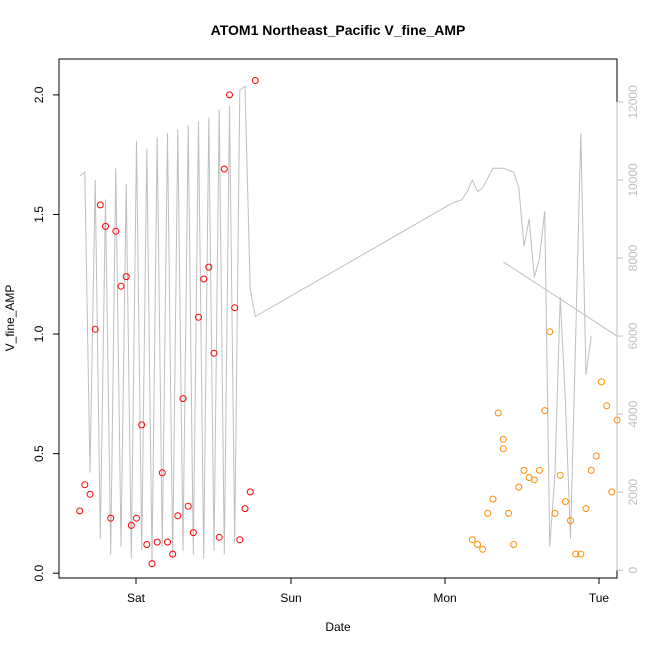 This screenshot has width=650, height=650. Describe the element at coordinates (633, 413) in the screenshot. I see `y2-tick-label: 4000` at that location.